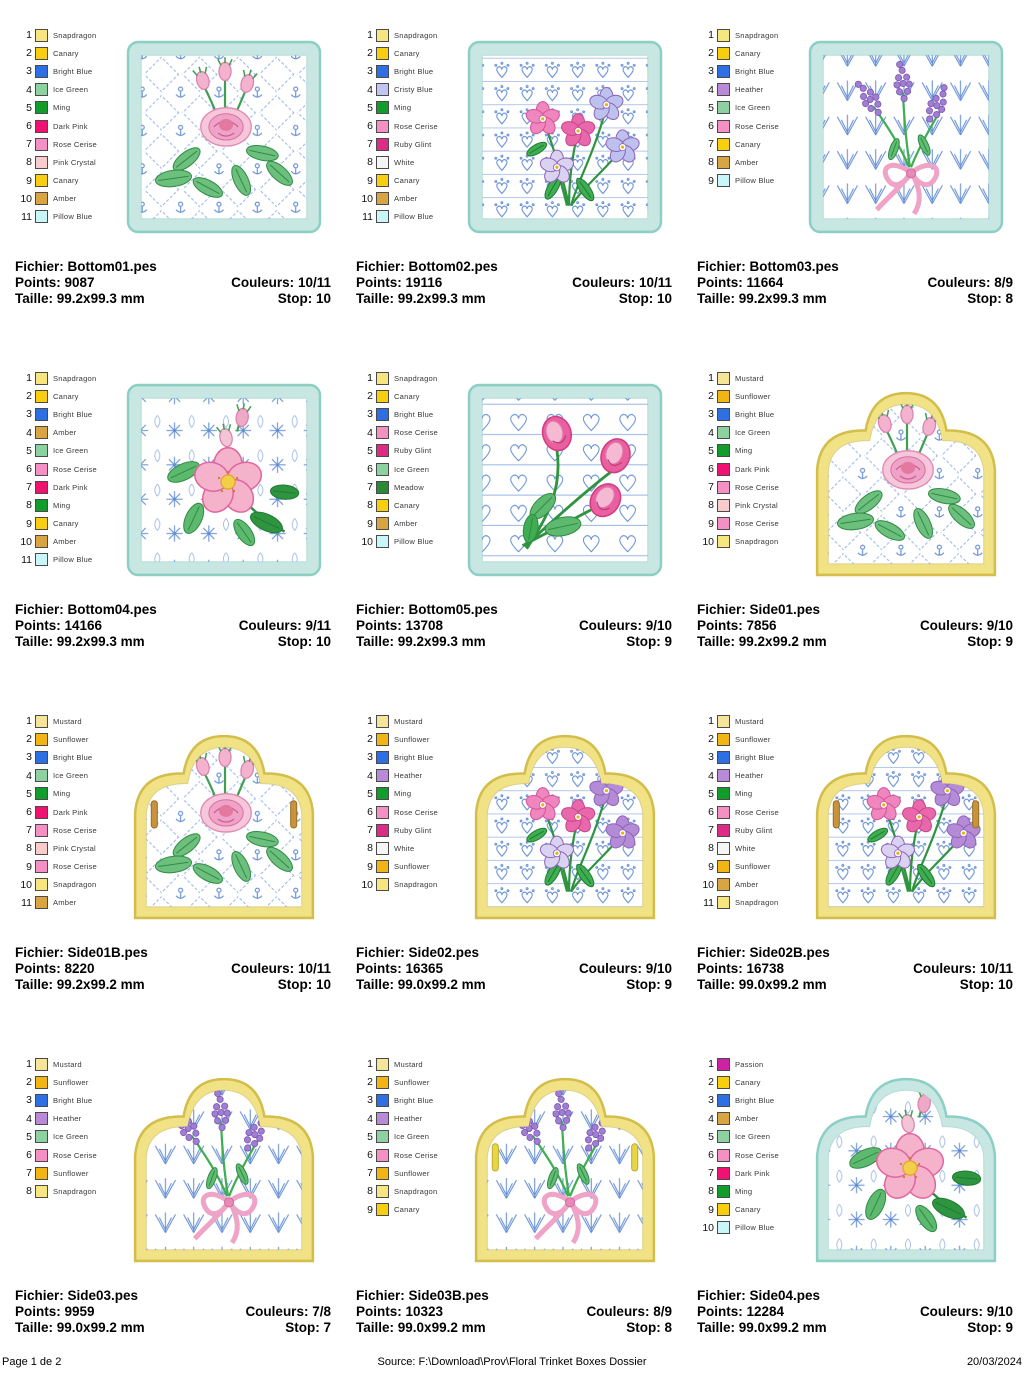 Image resolution: width=1024 pixels, height=1386 pixels. I want to click on points-value: 9959, so click(79, 1311).